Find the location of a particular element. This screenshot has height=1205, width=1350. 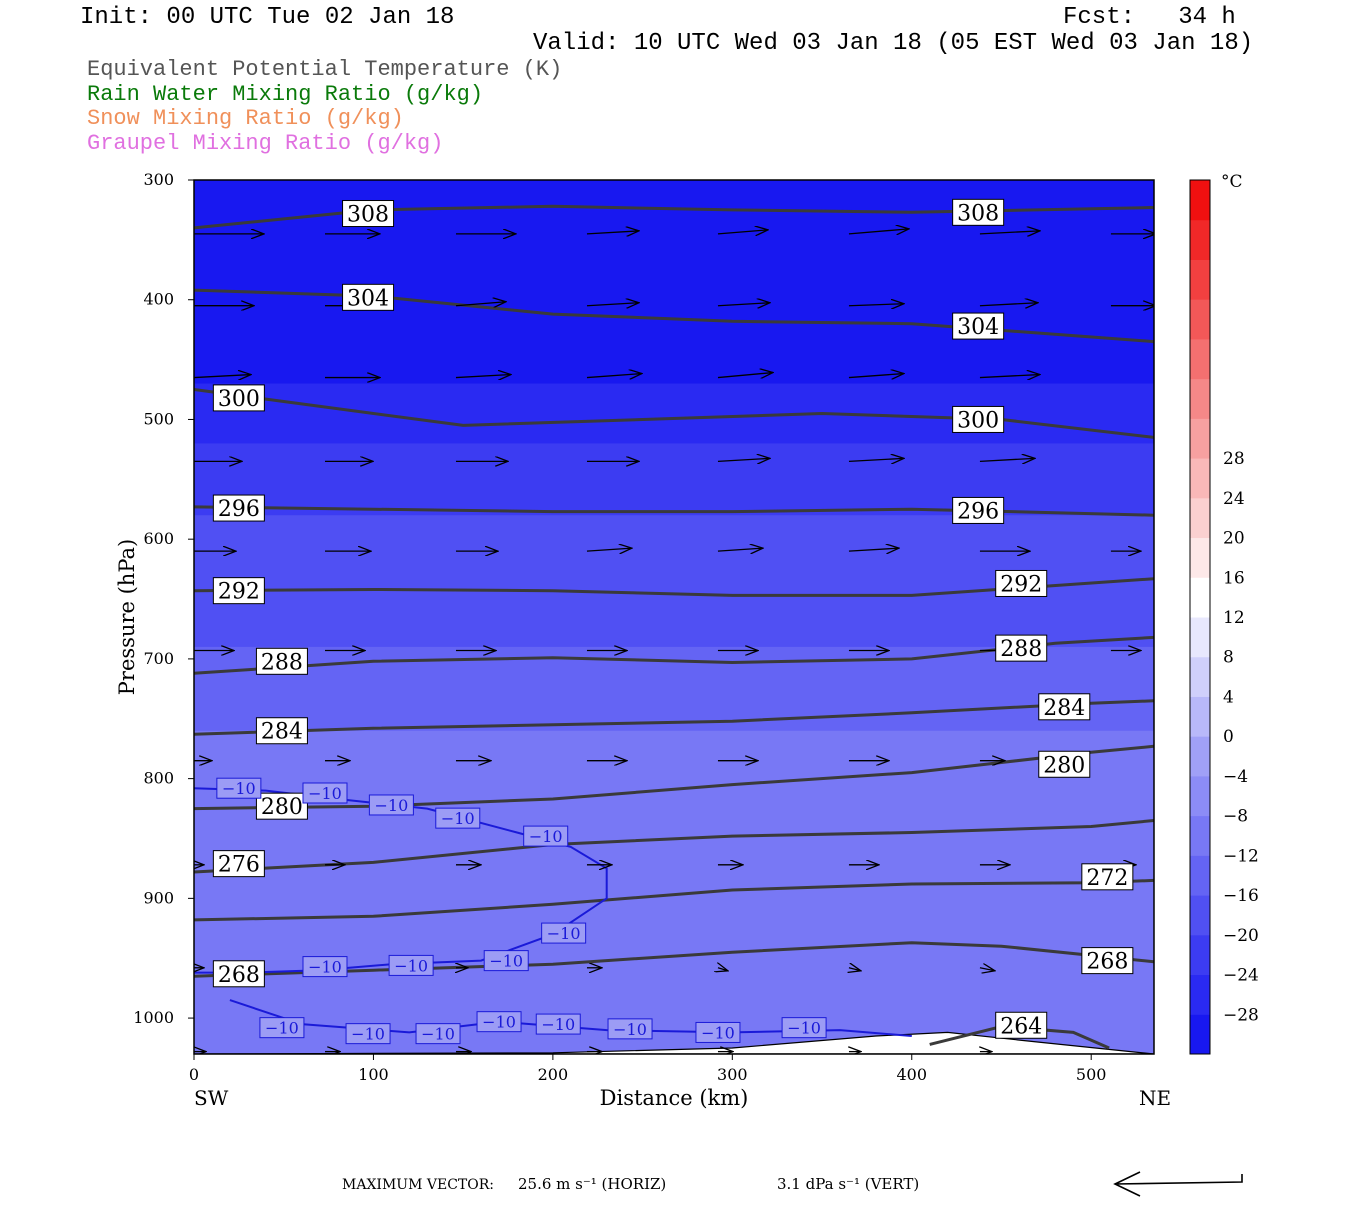

theta-e-label: 276 is located at coordinates (239, 865).